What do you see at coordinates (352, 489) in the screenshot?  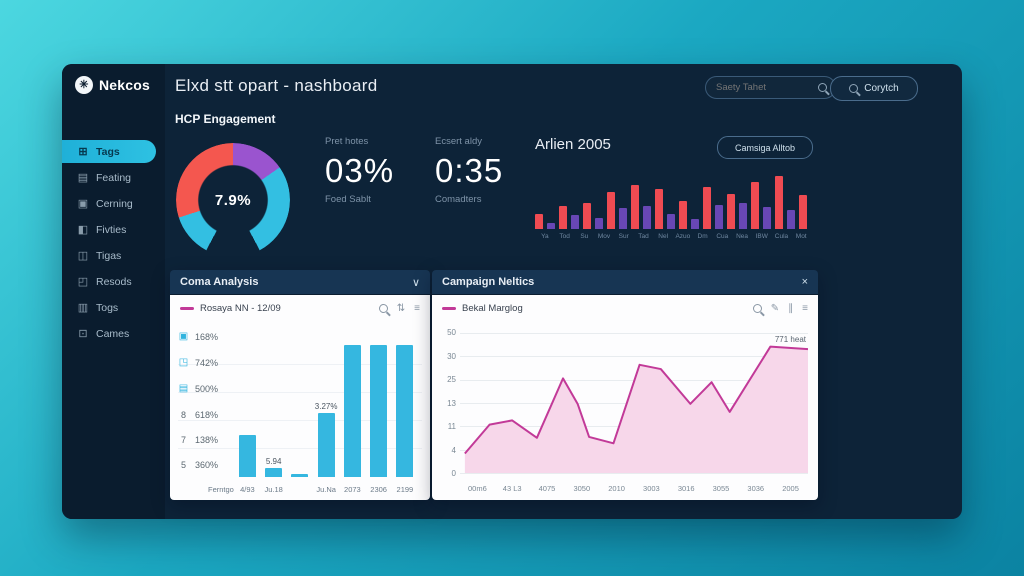 I see `axis-label: 2073` at bounding box center [352, 489].